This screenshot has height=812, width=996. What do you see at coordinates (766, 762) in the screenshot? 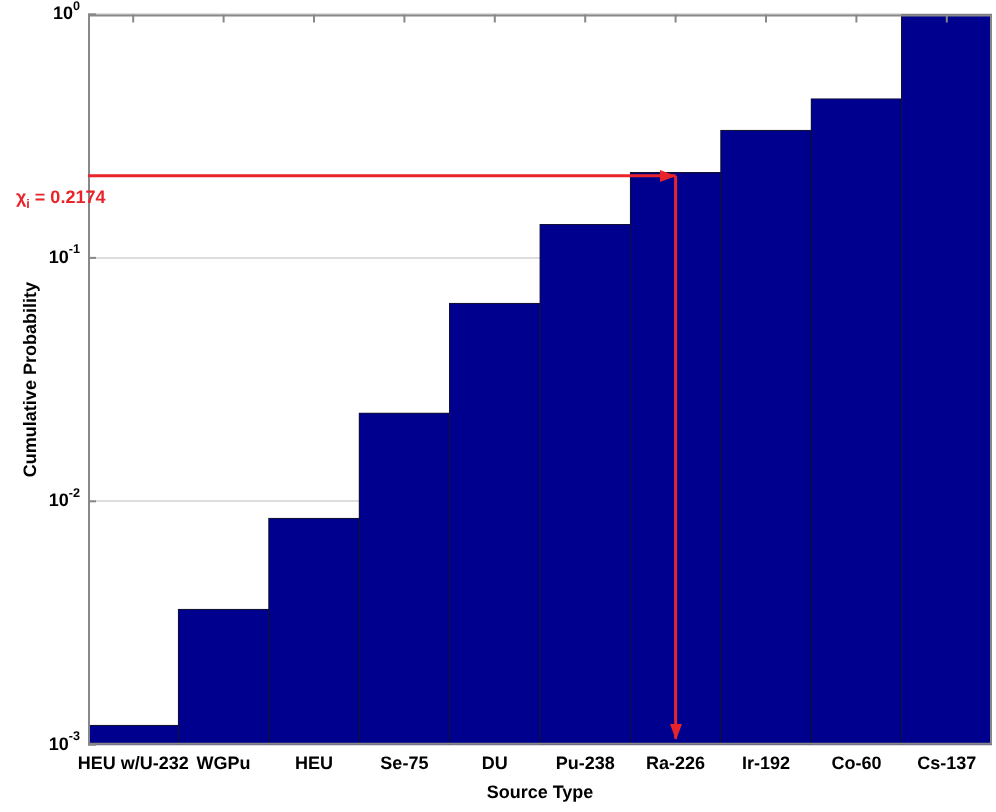
I see `x-tick-label: Ir-192` at bounding box center [766, 762].